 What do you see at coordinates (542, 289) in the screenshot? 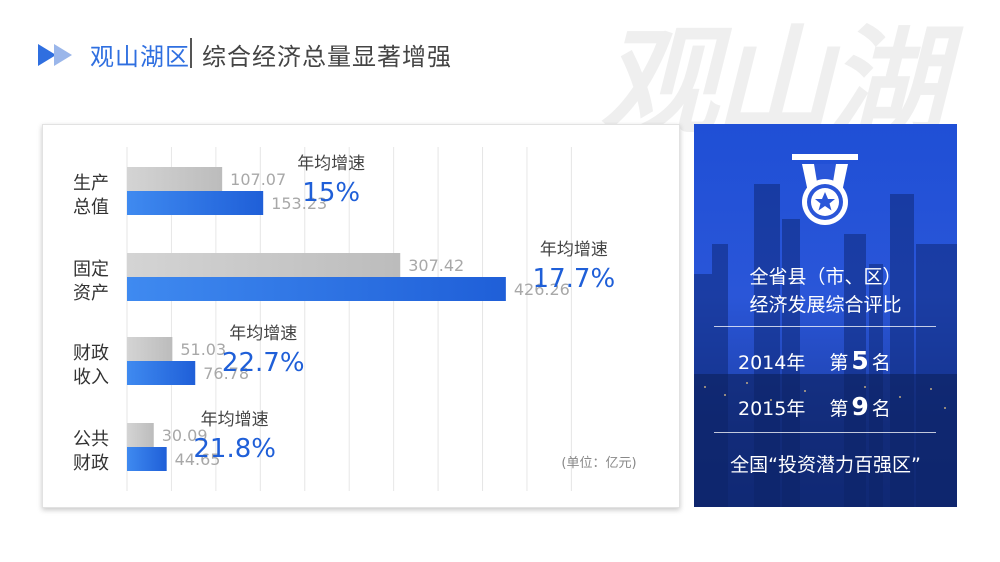
I see `data-label: 426.26` at bounding box center [542, 289].